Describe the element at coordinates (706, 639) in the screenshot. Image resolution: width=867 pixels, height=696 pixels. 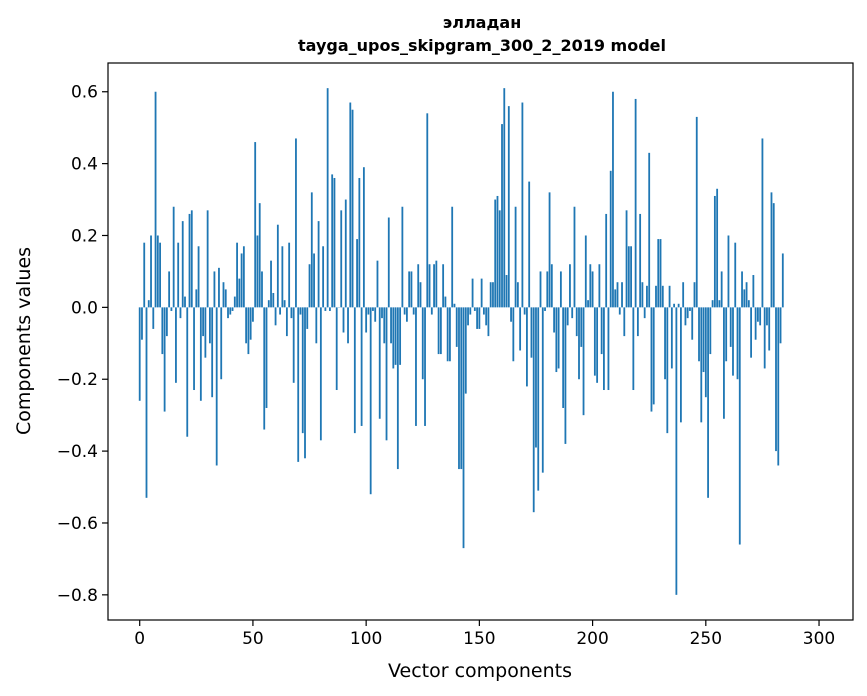
I see `x-tick-label: 250` at that location.